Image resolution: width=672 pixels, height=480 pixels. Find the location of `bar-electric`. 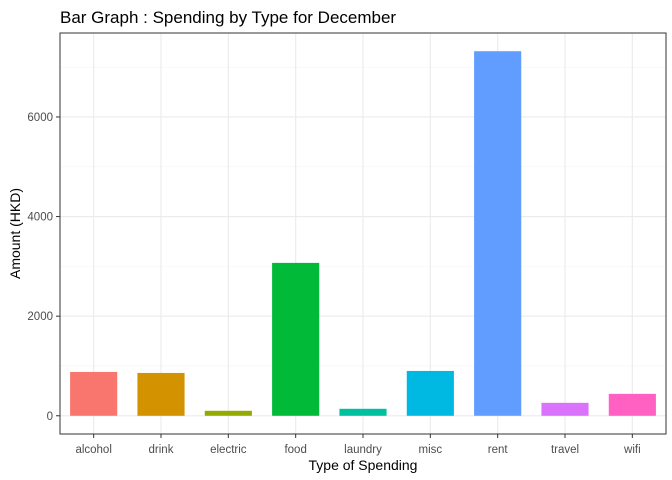

bar-electric is located at coordinates (228, 413).